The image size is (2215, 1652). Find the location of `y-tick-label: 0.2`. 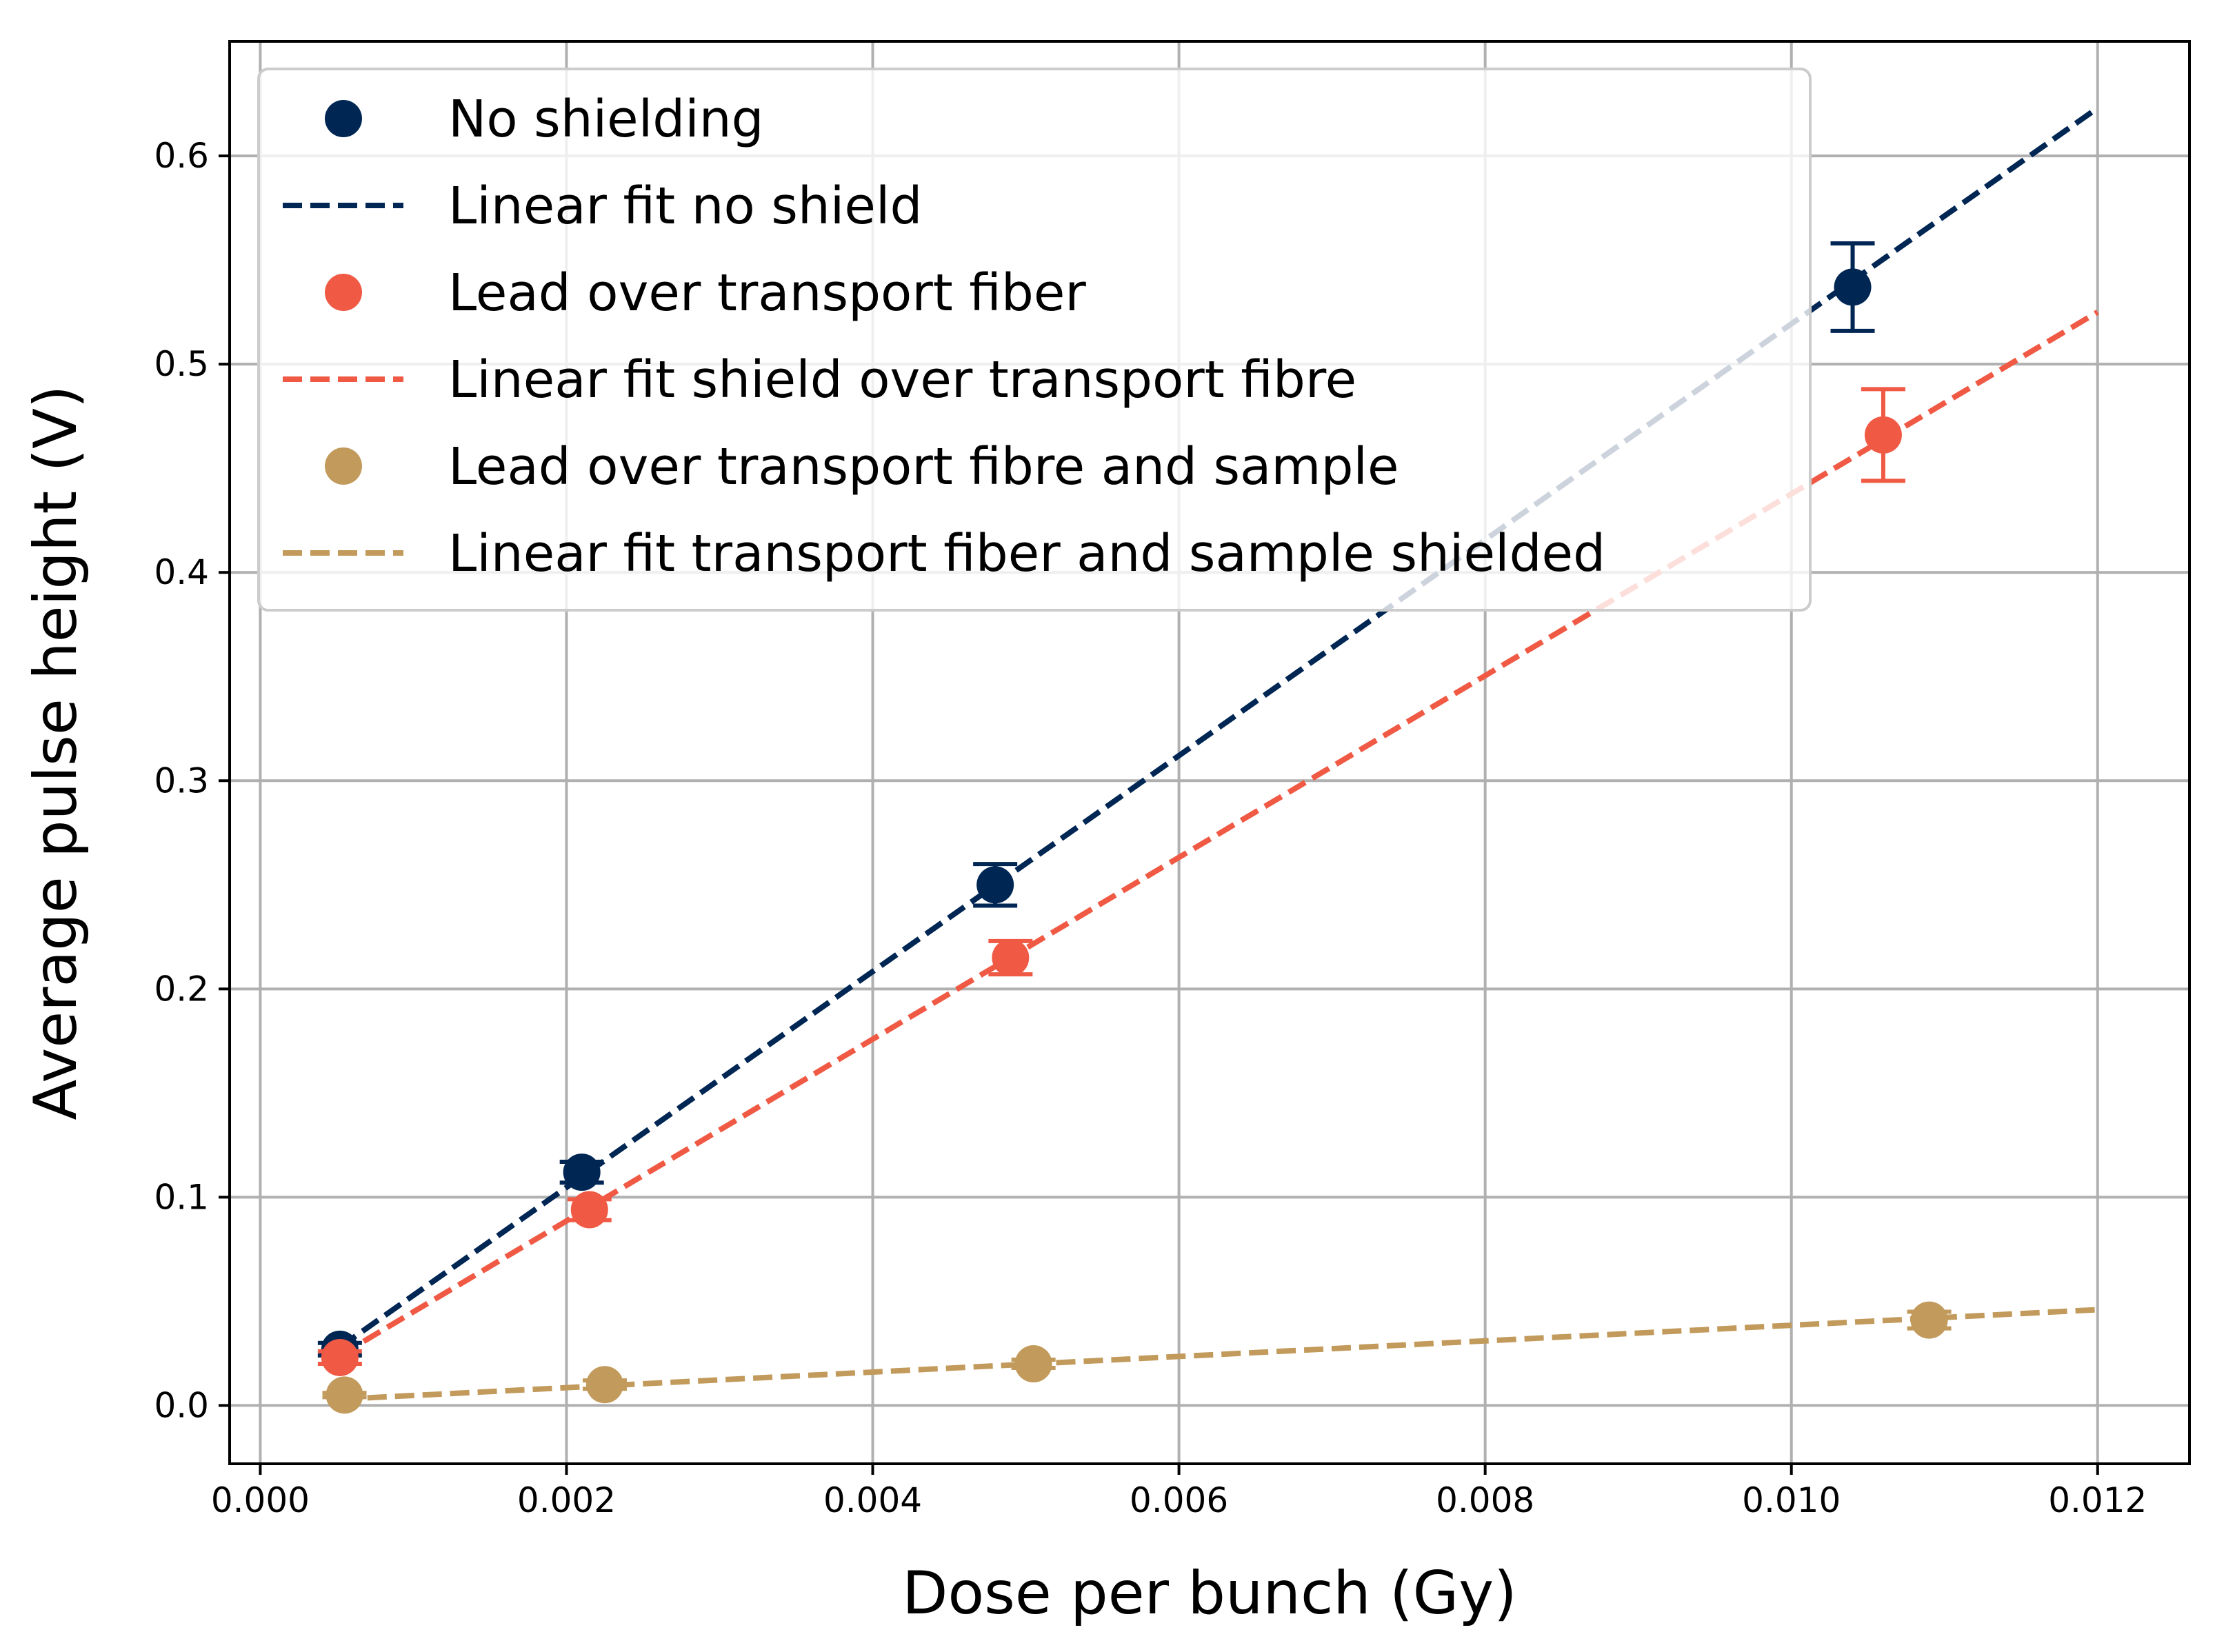

y-tick-label: 0.2 is located at coordinates (181, 989).